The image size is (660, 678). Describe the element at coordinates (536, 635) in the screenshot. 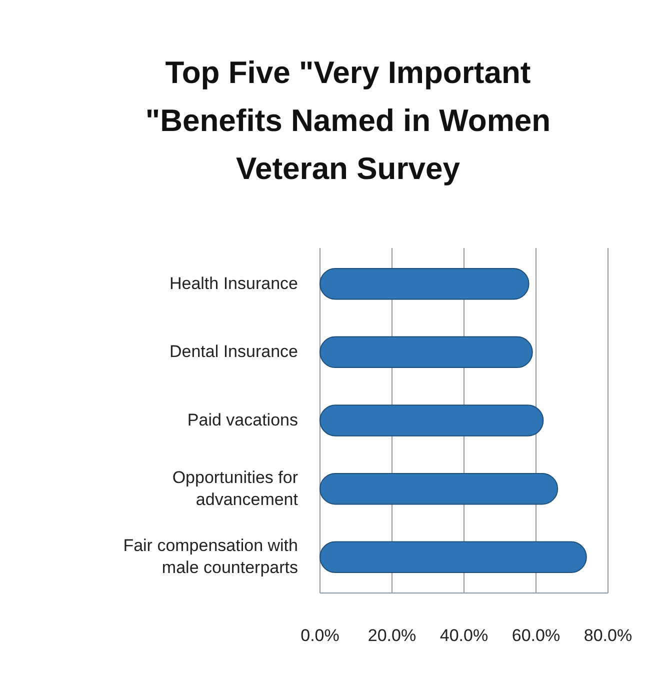

I see `x-tick-label: 60.0%` at that location.